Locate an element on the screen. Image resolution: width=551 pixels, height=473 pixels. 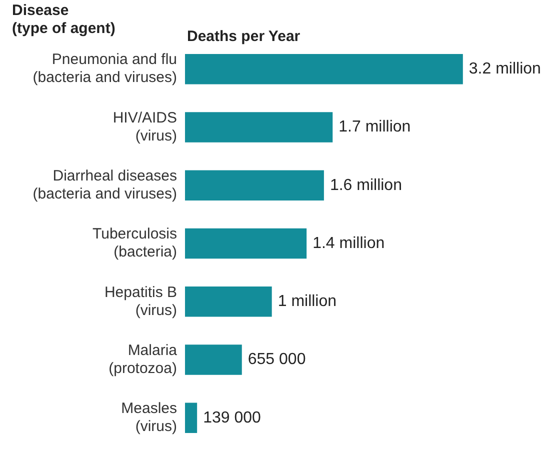
data-label: 1.6 million is located at coordinates (366, 185).